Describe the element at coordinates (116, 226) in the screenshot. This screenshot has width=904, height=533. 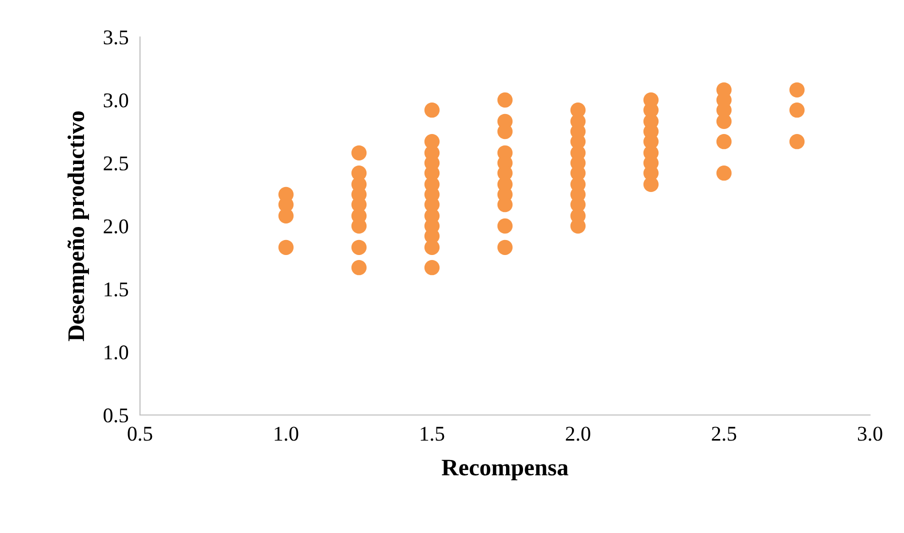
I see `y-tick-label: 2.0` at that location.